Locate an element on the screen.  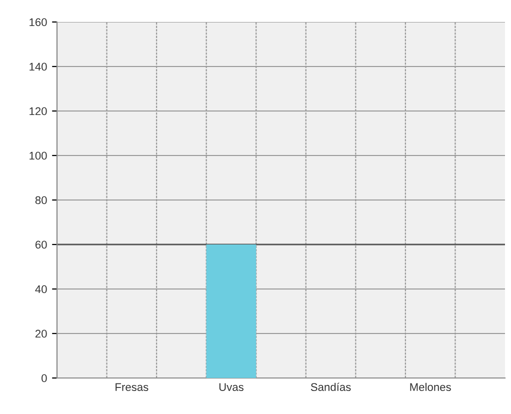
x-tick-label: Fresas is located at coordinates (132, 387).